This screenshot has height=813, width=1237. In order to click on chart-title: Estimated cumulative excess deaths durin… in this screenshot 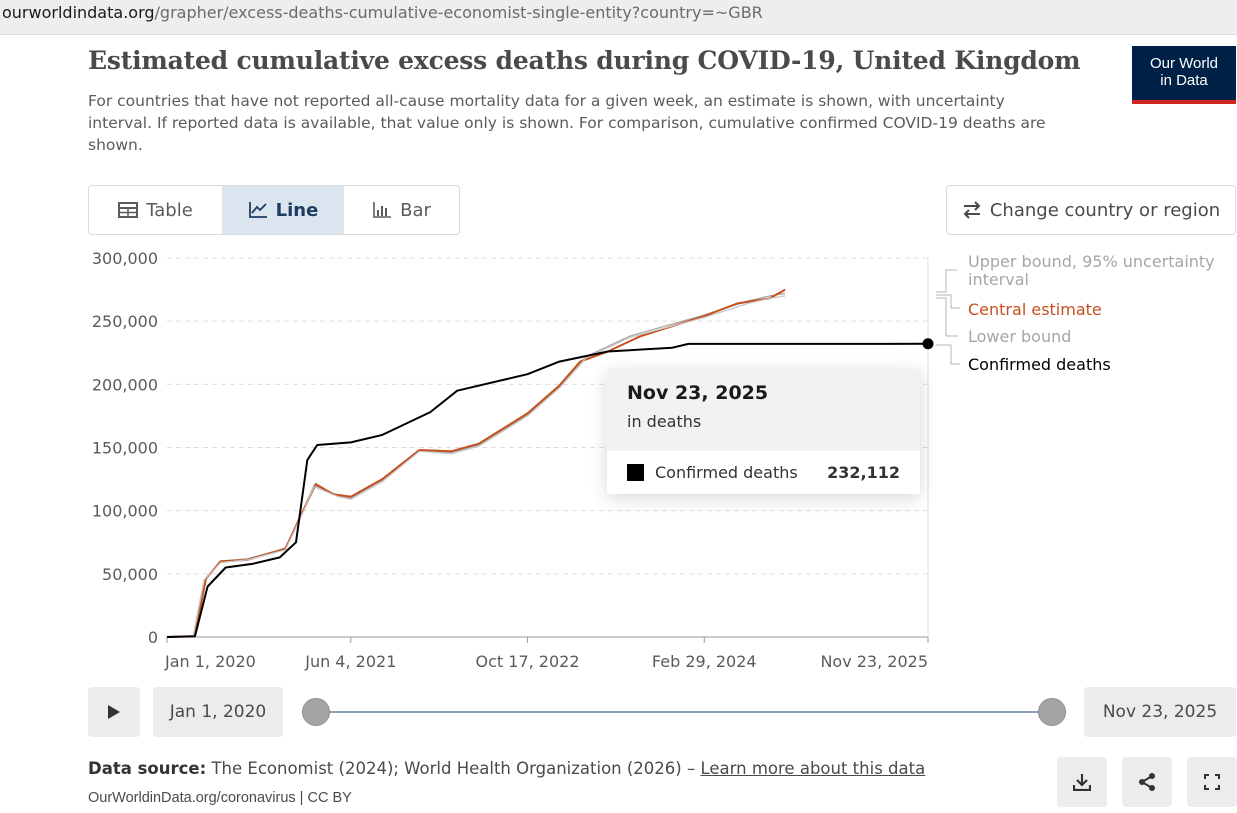, I will do `click(584, 60)`.